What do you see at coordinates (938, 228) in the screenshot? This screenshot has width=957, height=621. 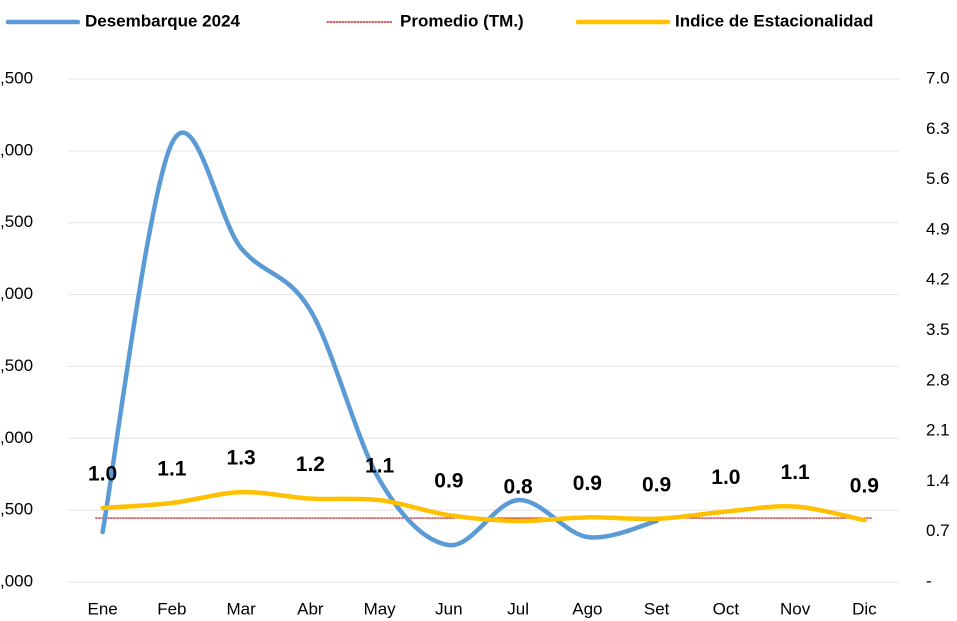 I see `y2-tick-label: 4.9` at bounding box center [938, 228].